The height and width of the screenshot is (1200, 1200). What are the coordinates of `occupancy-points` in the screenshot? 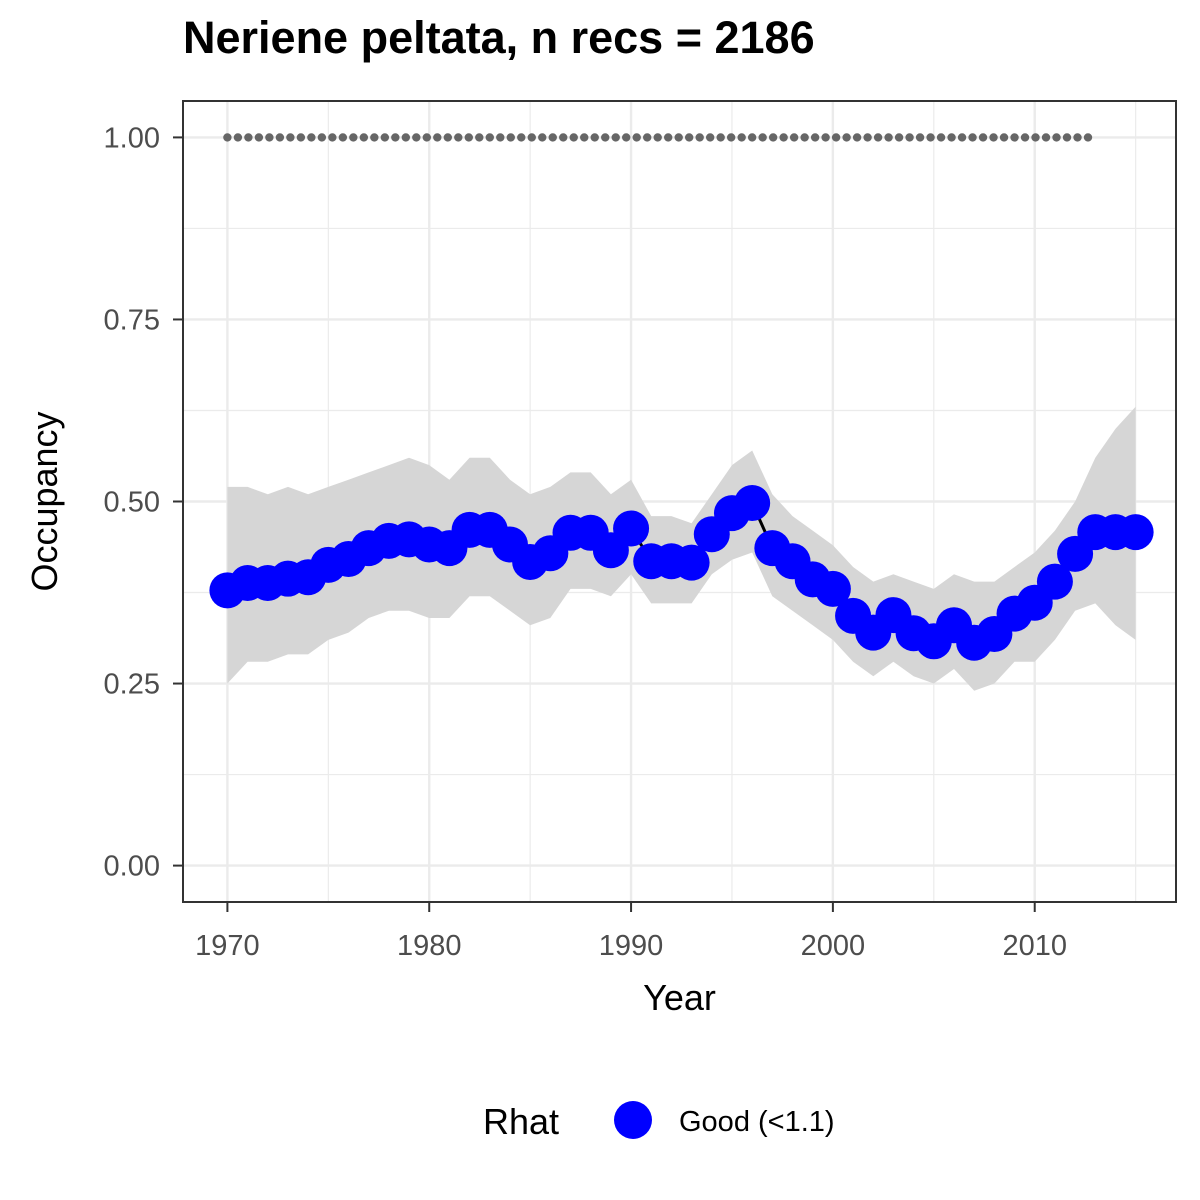 It's located at (681, 572).